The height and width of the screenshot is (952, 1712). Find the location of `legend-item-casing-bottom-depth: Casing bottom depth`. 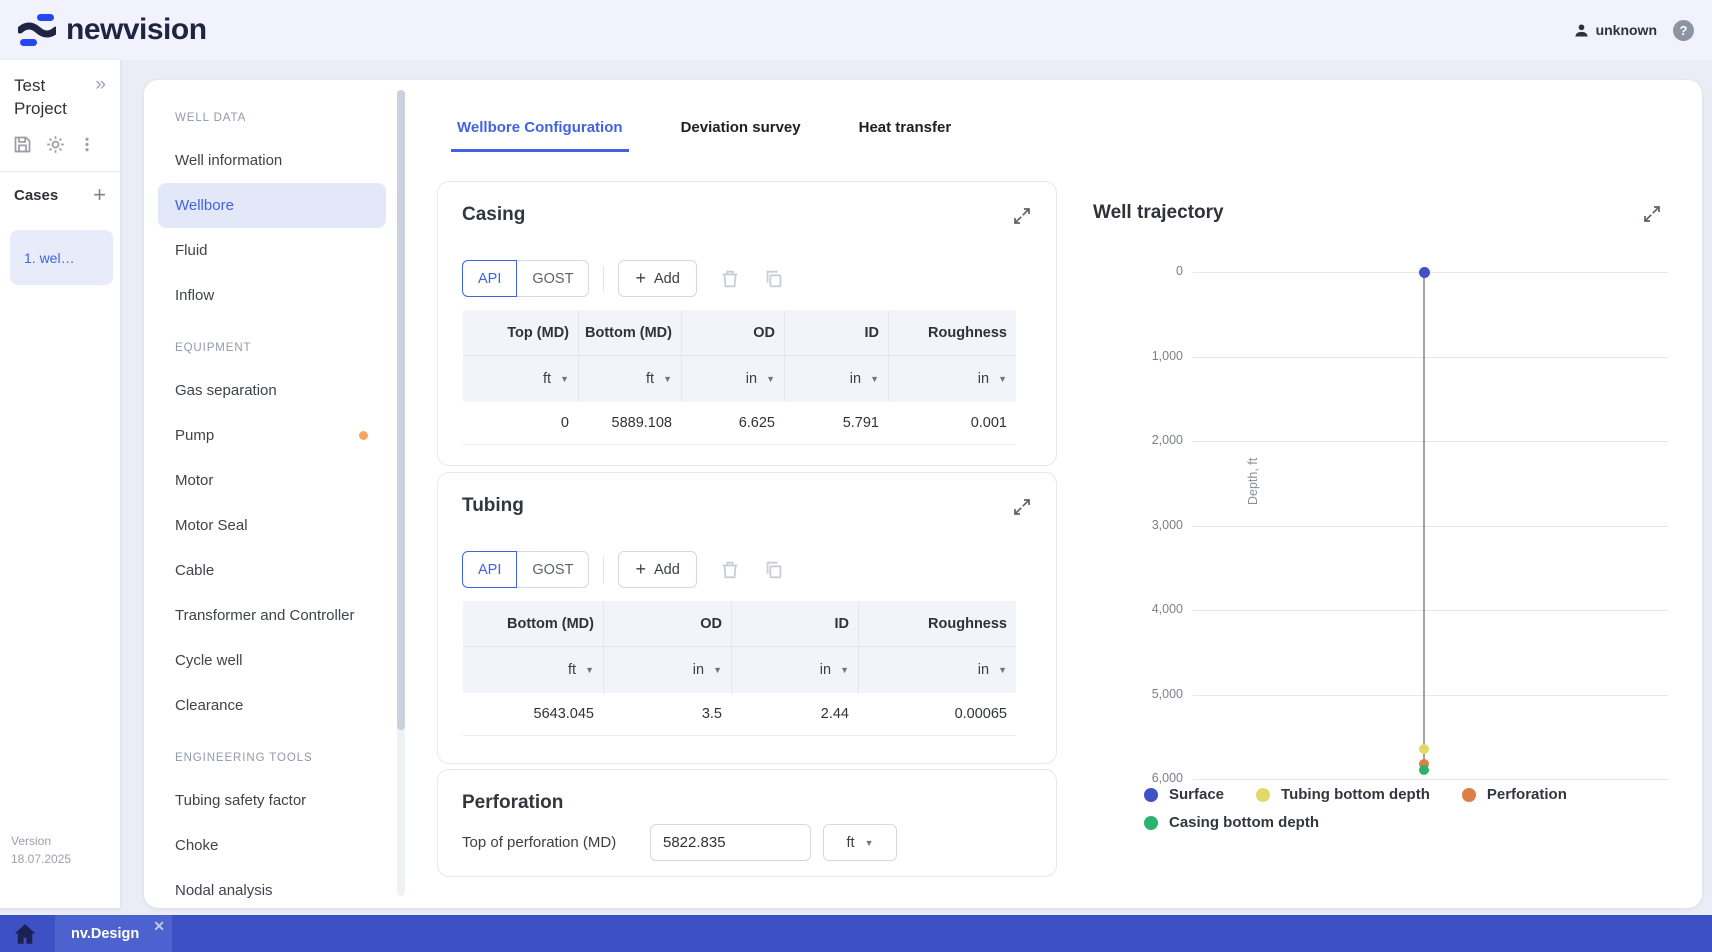

legend-item-casing-bottom-depth: Casing bottom depth is located at coordinates (1231, 822).